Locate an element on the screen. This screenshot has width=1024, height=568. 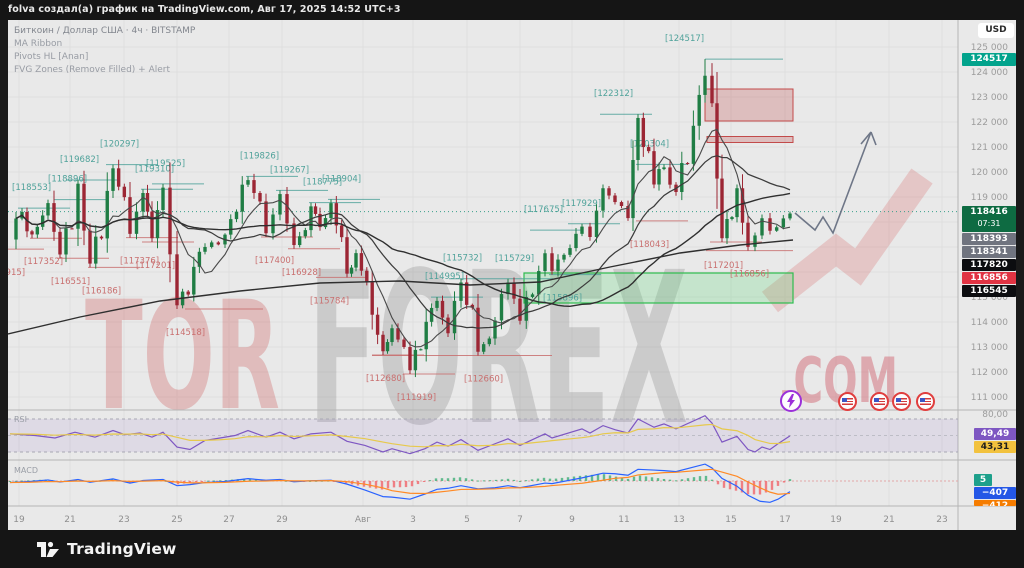
tradingview-brand: TradingView is located at coordinates (106, 549).